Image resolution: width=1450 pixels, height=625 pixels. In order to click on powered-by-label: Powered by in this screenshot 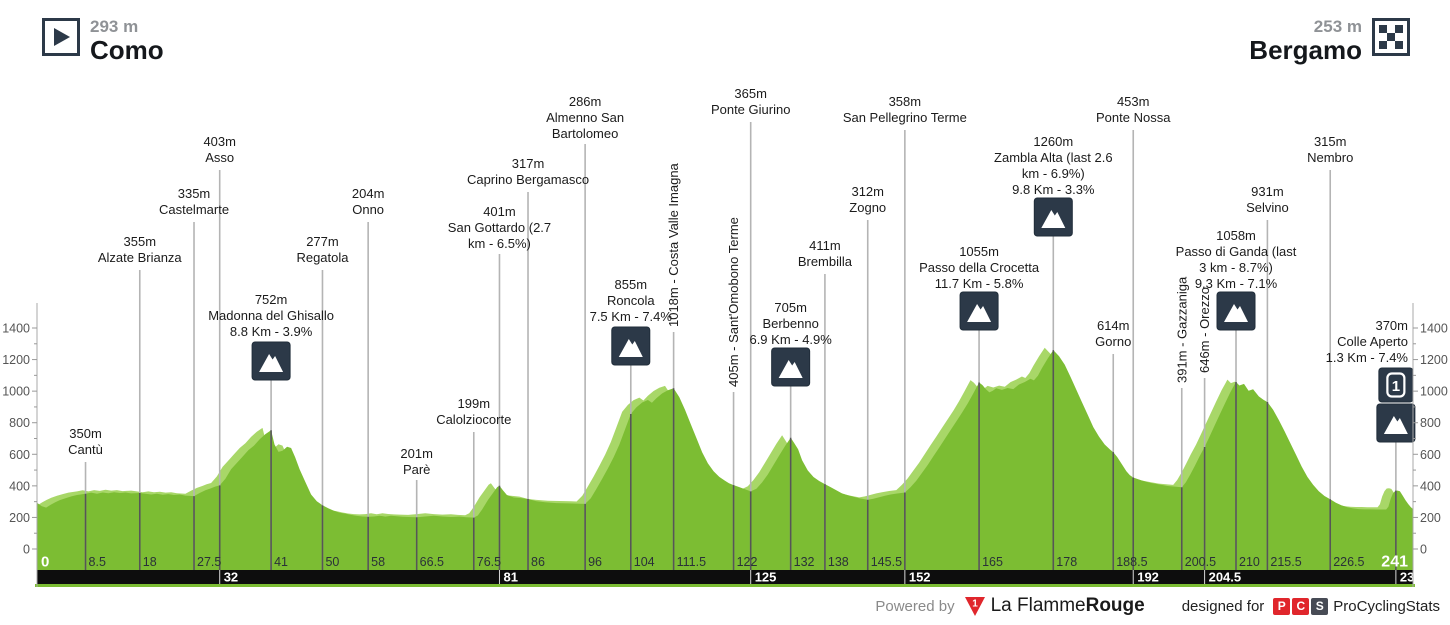, I will do `click(915, 606)`.